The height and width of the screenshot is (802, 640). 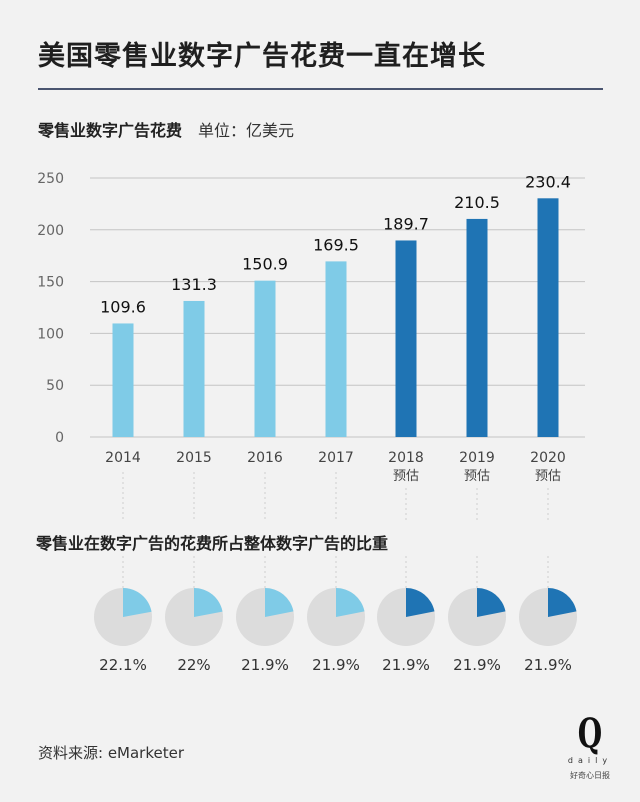 I want to click on logo-word: daily, so click(x=590, y=760).